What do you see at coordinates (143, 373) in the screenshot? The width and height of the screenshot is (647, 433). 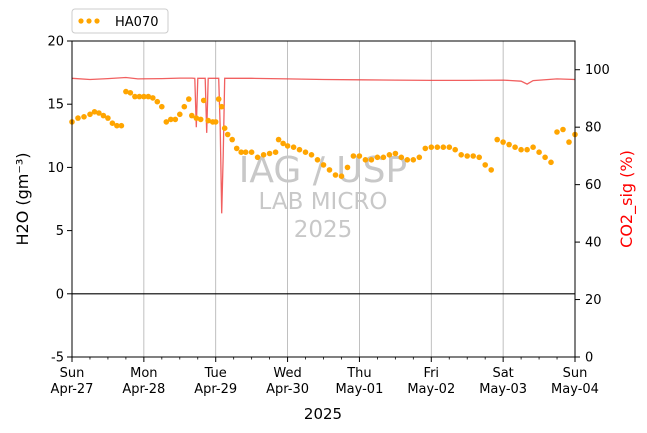 I see `x-tick-label-day: Mon` at bounding box center [143, 373].